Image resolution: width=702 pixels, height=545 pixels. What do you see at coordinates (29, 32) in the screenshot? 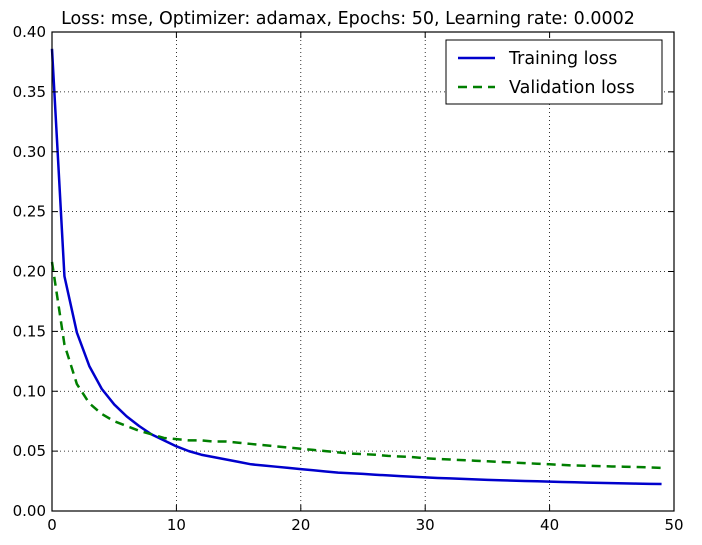
I see `y-tick-label: 0.40` at bounding box center [29, 32].